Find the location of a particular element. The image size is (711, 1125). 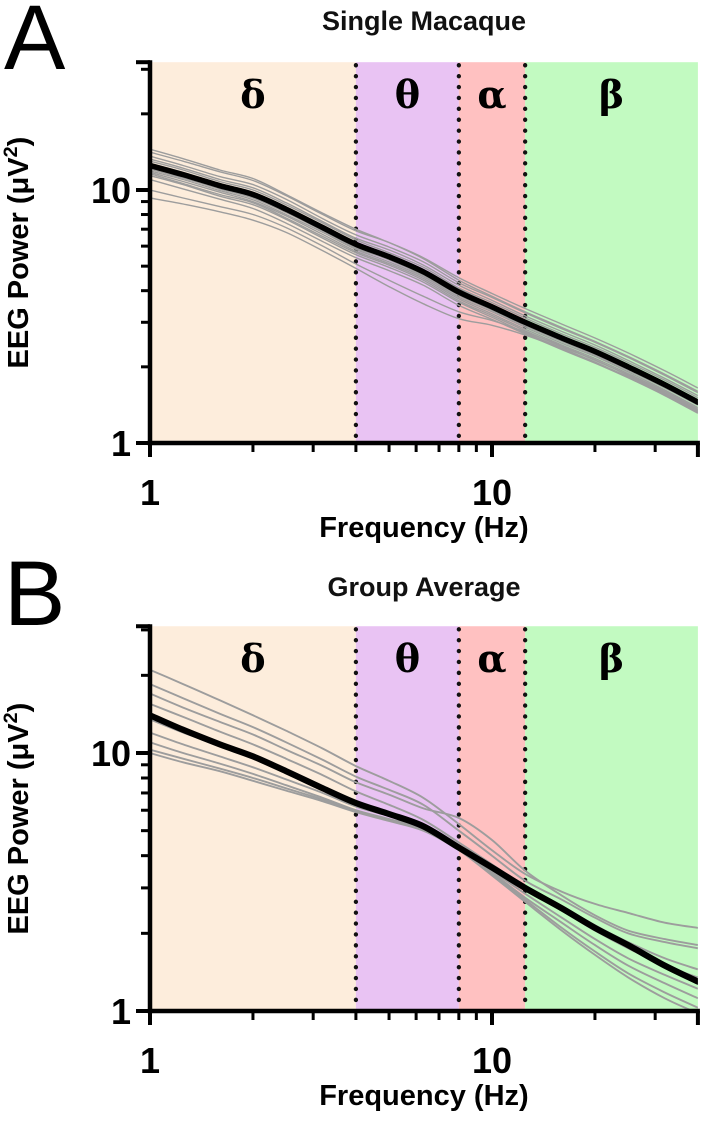

panel-b-title: Group Average is located at coordinates (424, 587).